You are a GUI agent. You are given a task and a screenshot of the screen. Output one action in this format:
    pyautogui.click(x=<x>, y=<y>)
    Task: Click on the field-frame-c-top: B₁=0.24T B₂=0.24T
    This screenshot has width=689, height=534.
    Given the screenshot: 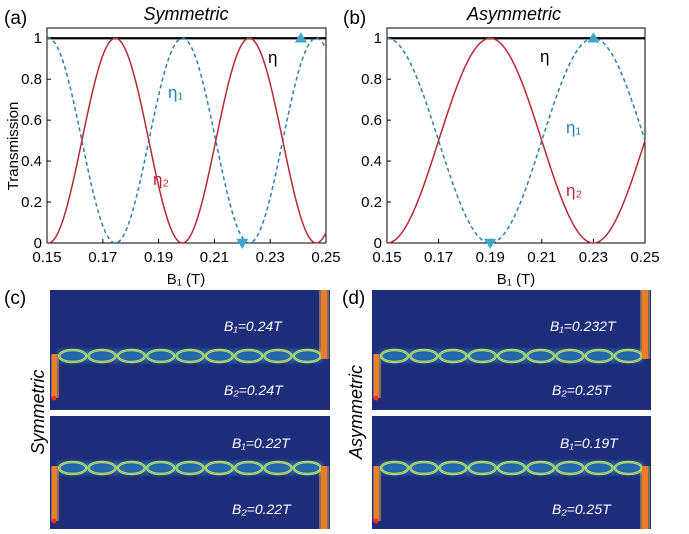 What is the action you would take?
    pyautogui.click(x=190, y=350)
    